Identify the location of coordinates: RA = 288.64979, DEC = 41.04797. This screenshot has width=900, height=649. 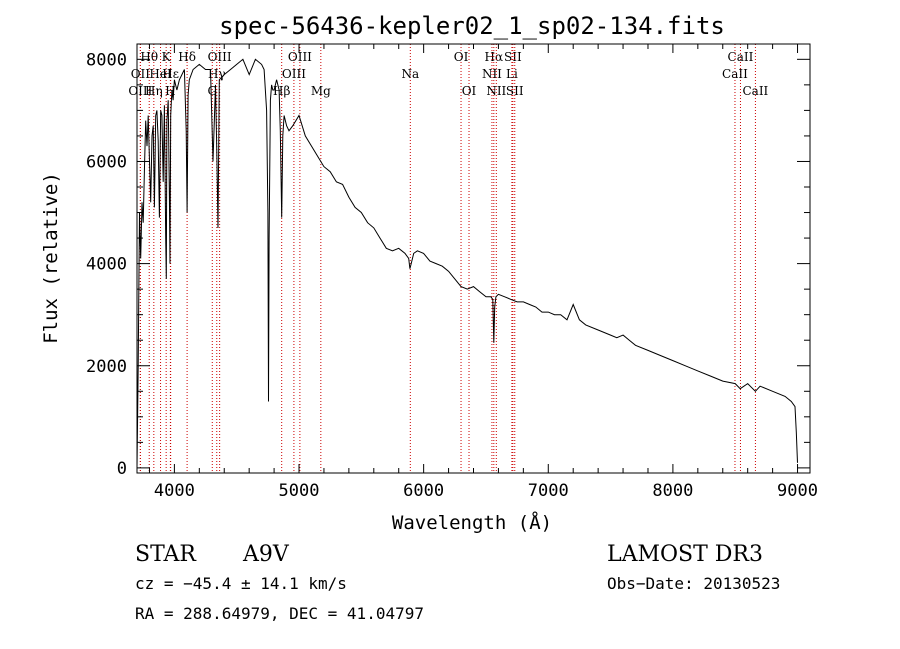
(279, 613).